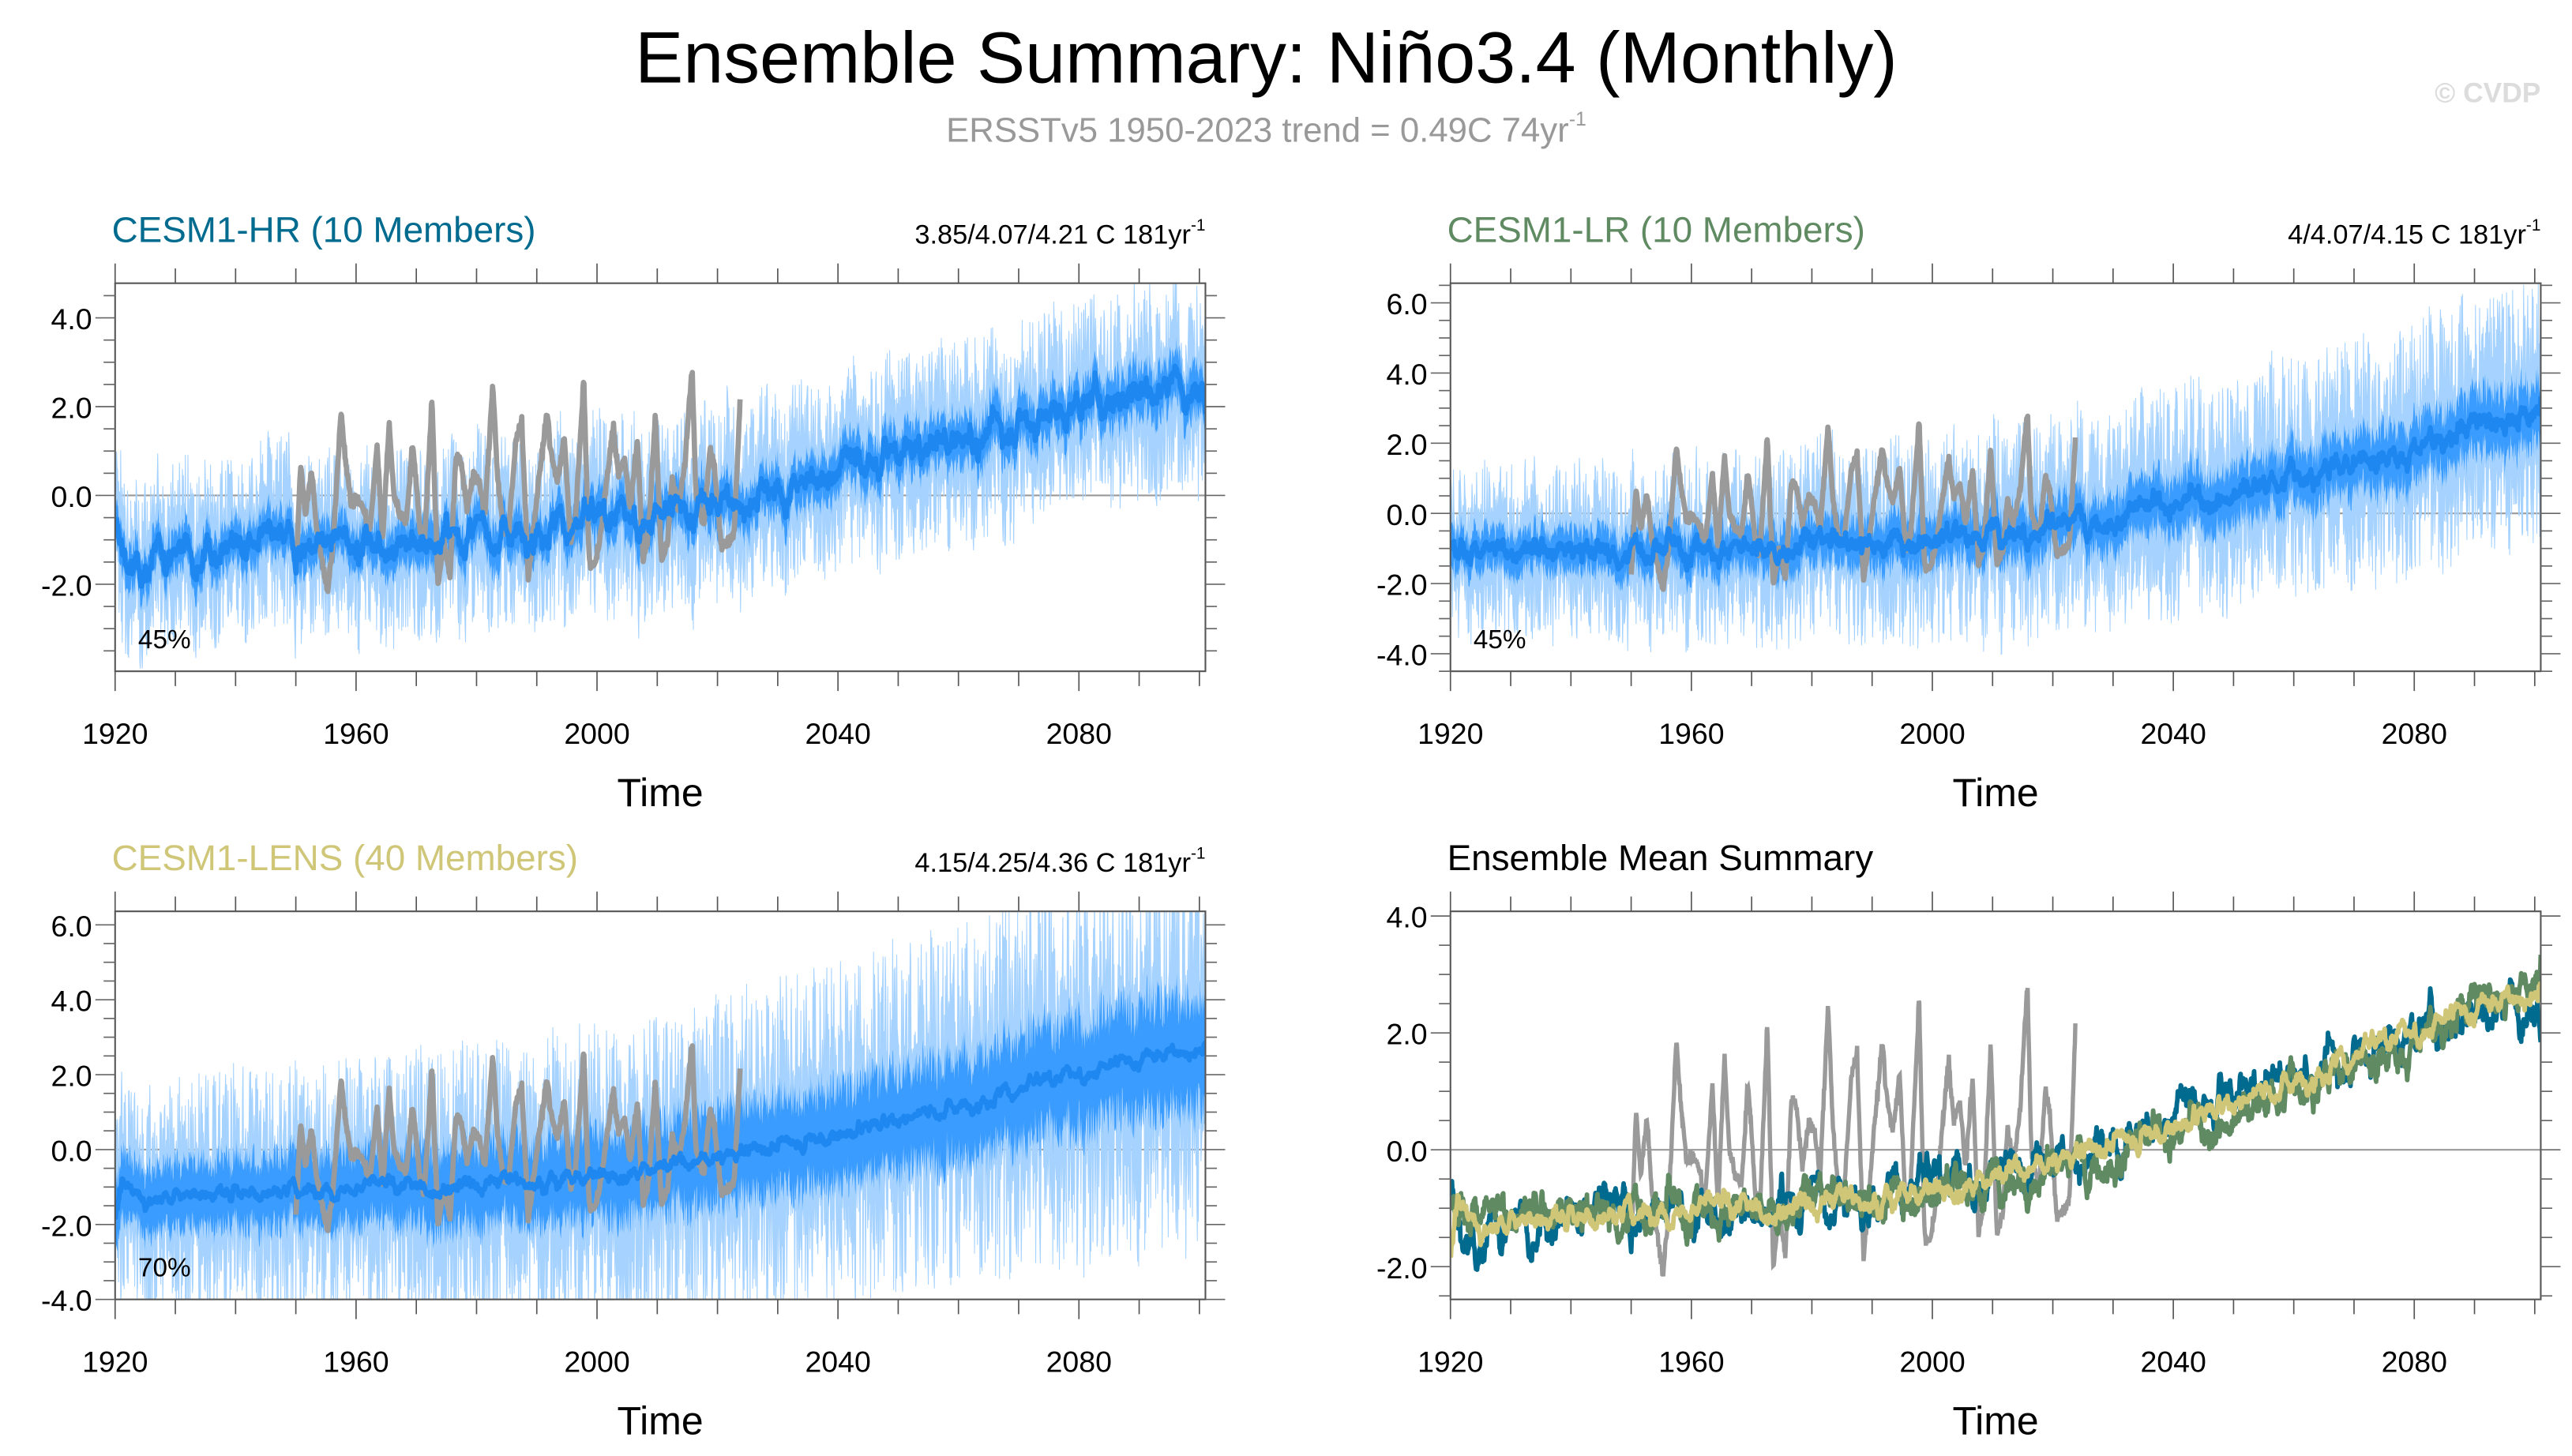 This screenshot has height=1456, width=2572. I want to click on figure-subtitle: ERSSTv5 1950-2023 trend = 0.49C 74yr-1, so click(1266, 129).